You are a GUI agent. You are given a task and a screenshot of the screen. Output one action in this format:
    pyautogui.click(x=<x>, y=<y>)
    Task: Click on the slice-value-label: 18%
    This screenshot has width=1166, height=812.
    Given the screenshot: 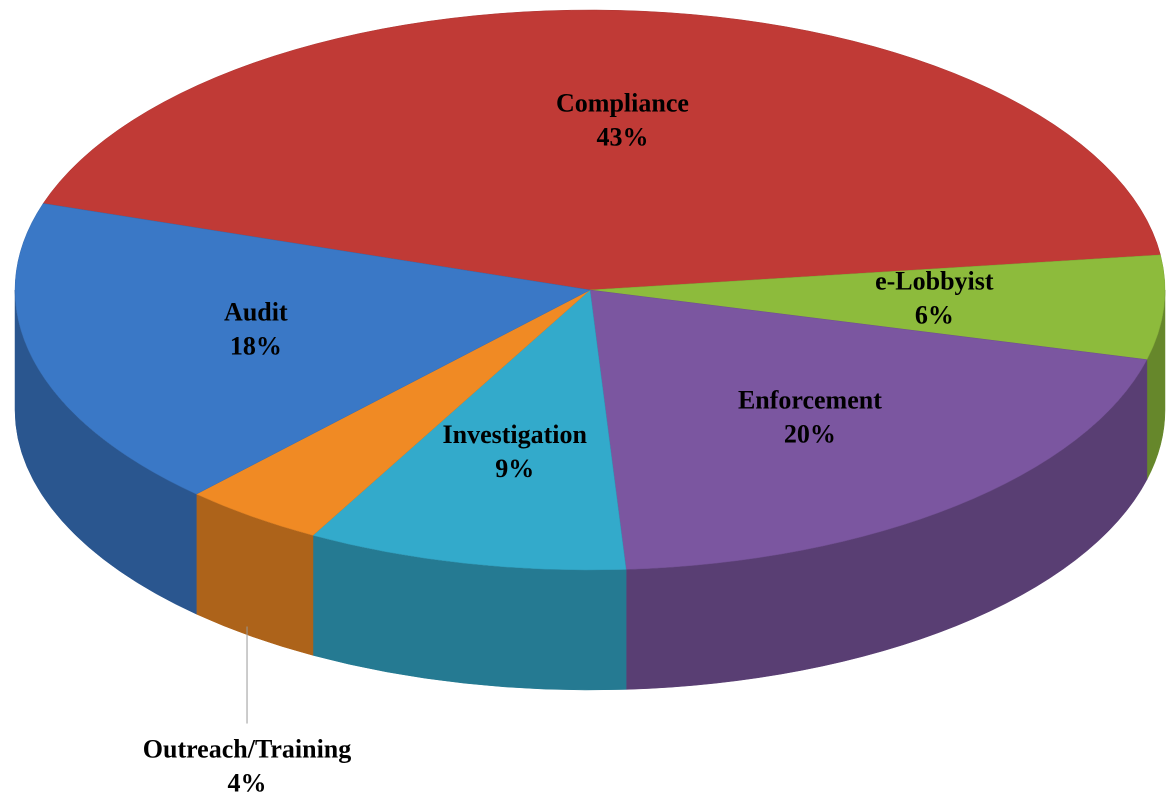 What is the action you would take?
    pyautogui.click(x=256, y=346)
    